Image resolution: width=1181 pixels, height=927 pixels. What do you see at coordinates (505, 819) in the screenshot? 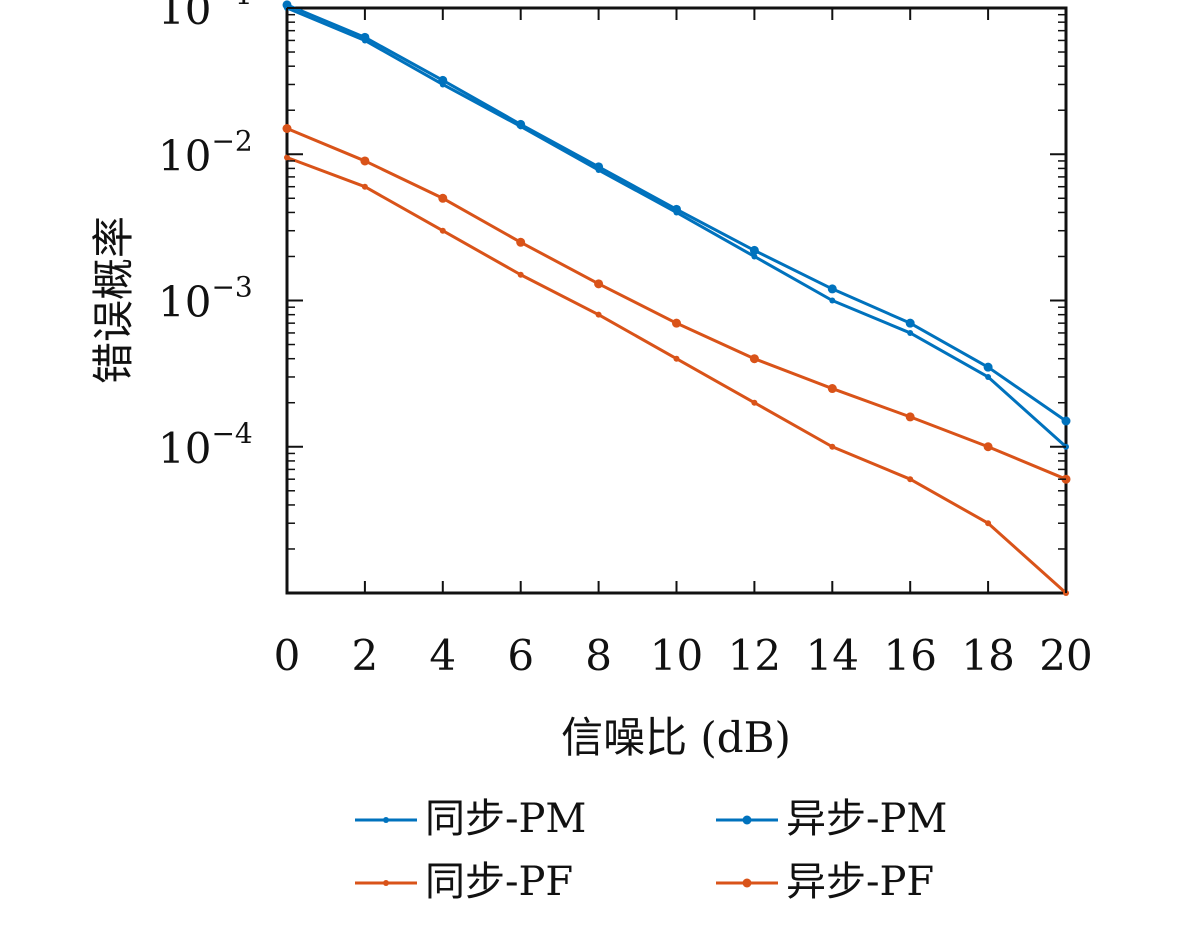
I see `legend-label: 同步-PM` at bounding box center [505, 819].